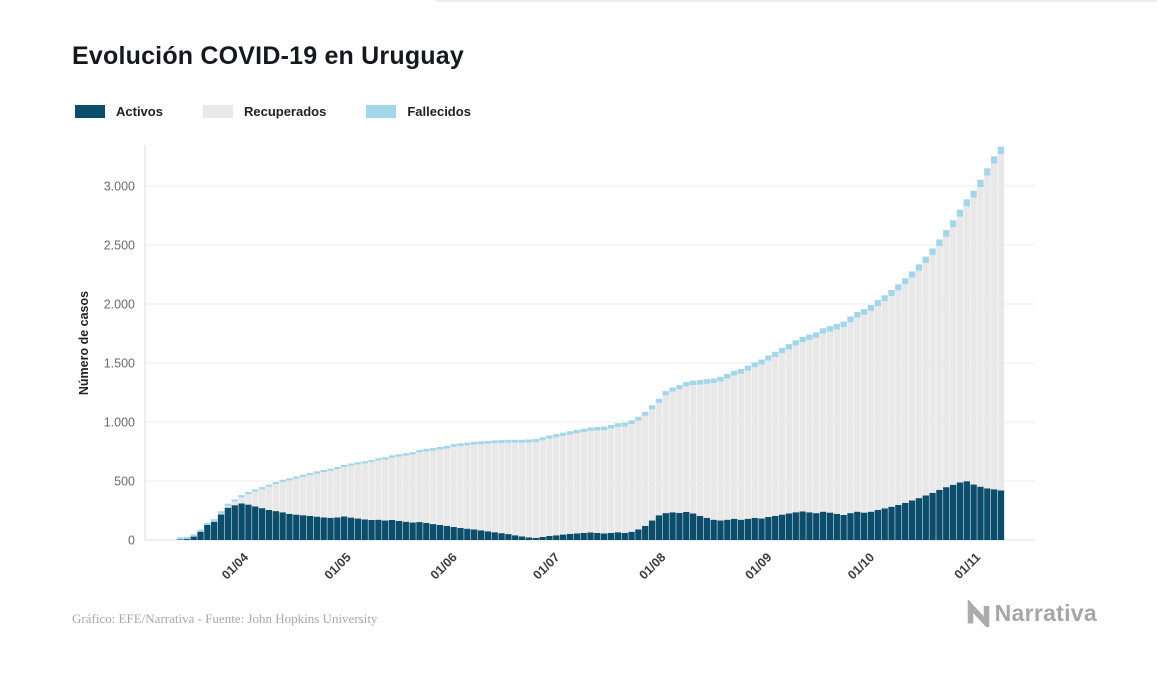 Image resolution: width=1157 pixels, height=674 pixels. I want to click on svg-text: 01/09, so click(758, 566).